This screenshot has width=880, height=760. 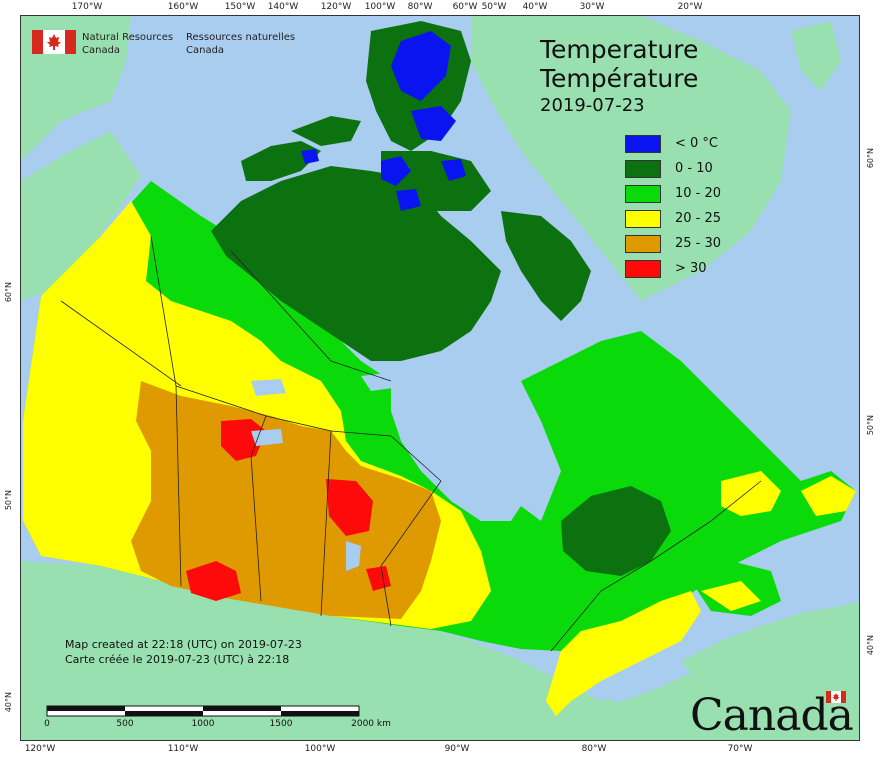 I want to click on title-french: Température, so click(x=619, y=78).